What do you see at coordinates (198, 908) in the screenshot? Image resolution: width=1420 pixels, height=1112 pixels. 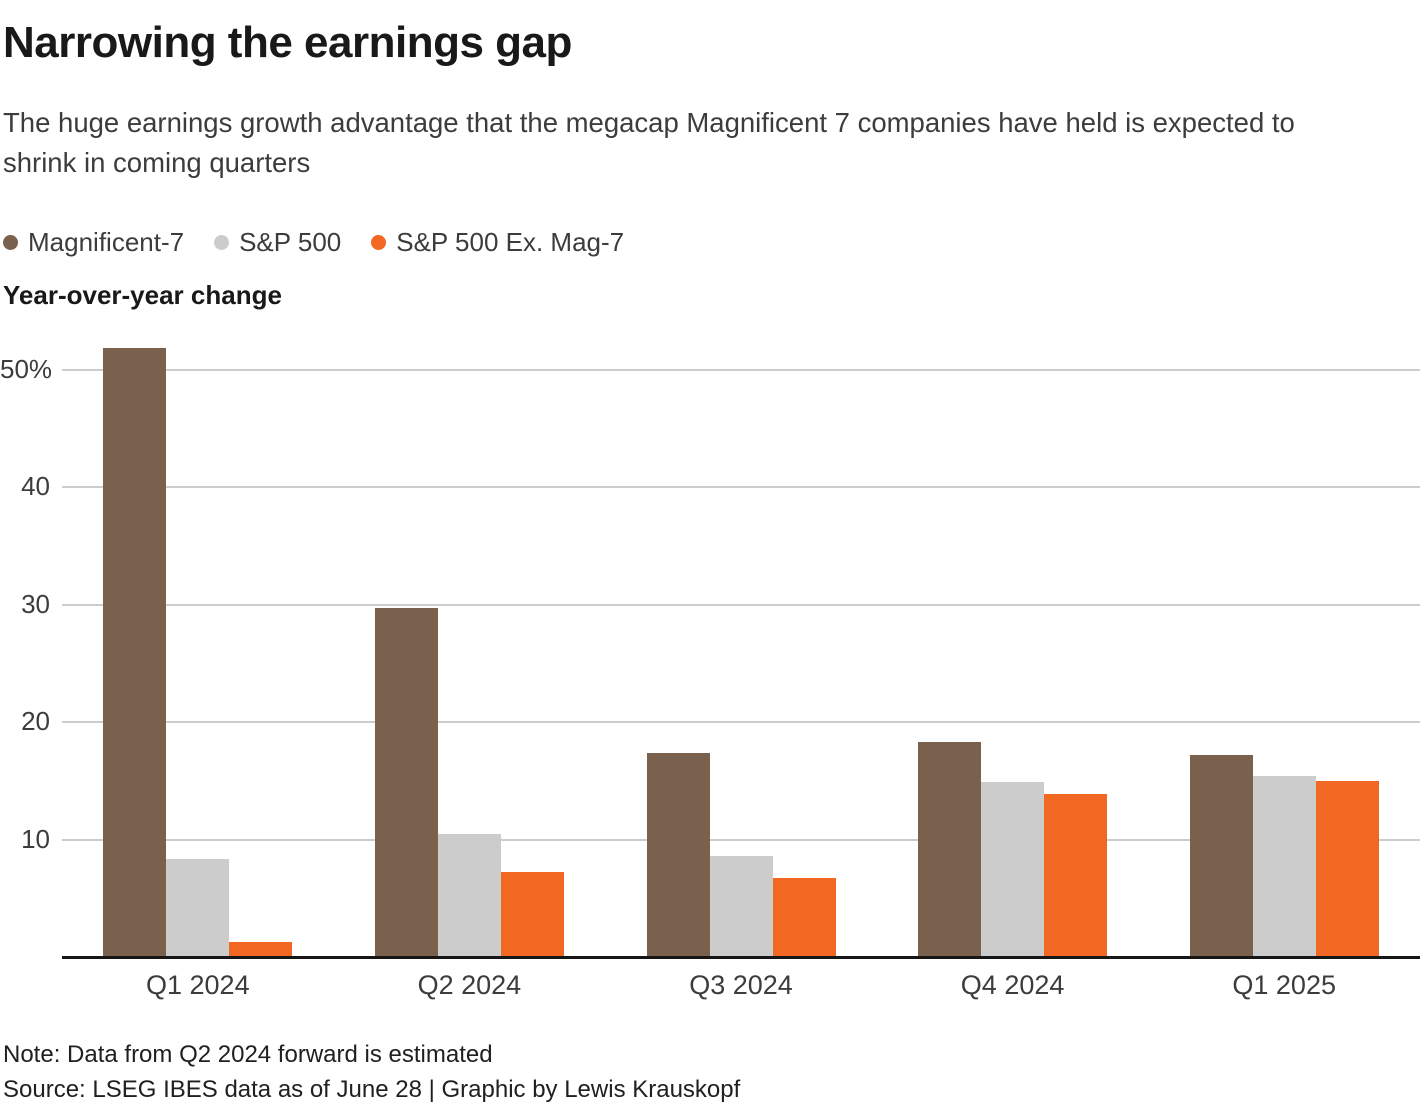 I see `bar-s-p-500-q1-2024` at bounding box center [198, 908].